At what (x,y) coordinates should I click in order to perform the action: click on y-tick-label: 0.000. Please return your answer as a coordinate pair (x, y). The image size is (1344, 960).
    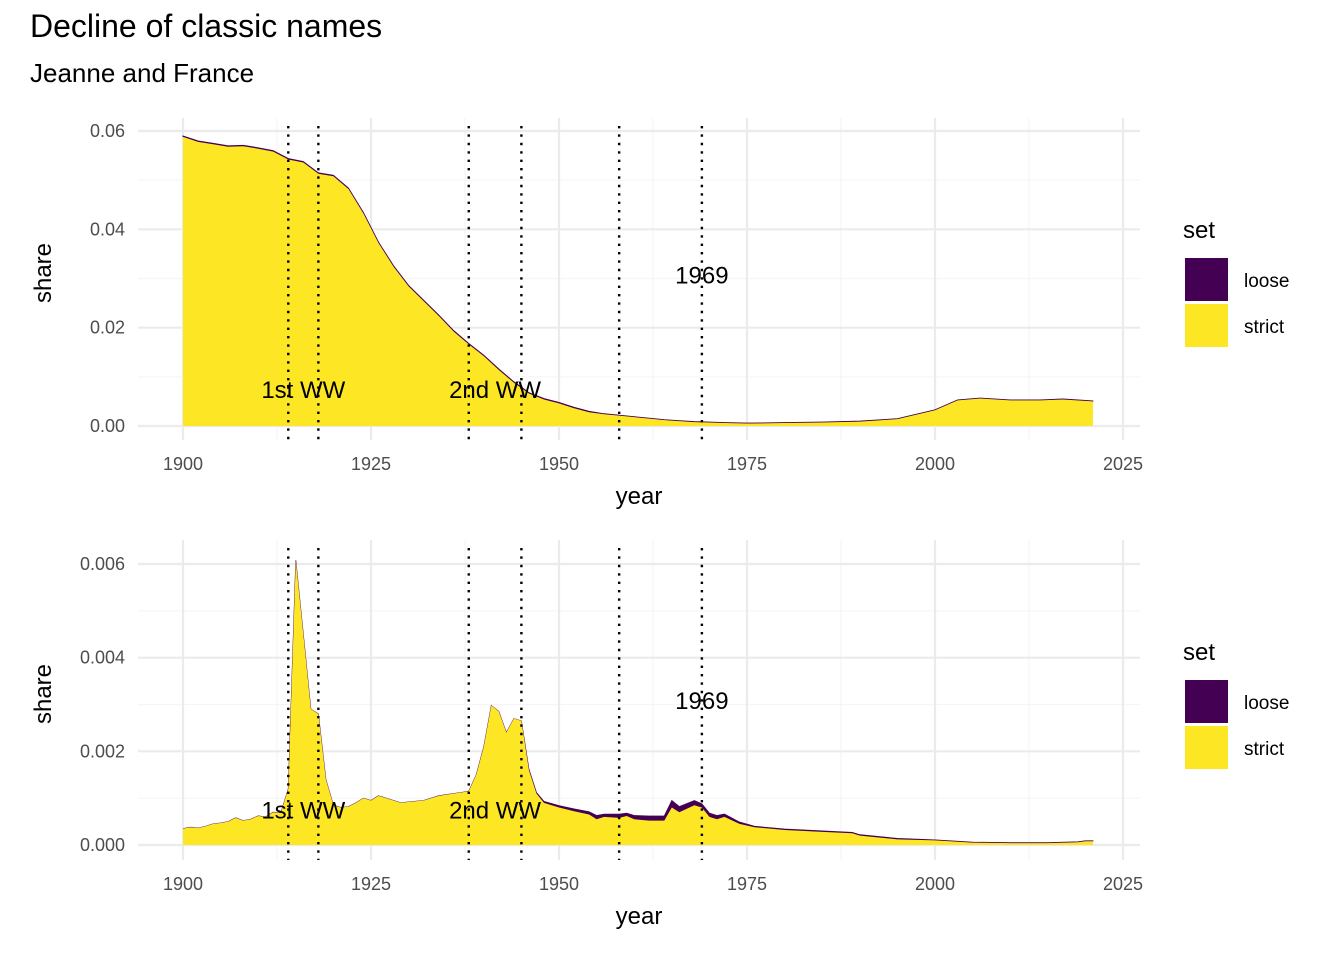
    Looking at the image, I should click on (102, 845).